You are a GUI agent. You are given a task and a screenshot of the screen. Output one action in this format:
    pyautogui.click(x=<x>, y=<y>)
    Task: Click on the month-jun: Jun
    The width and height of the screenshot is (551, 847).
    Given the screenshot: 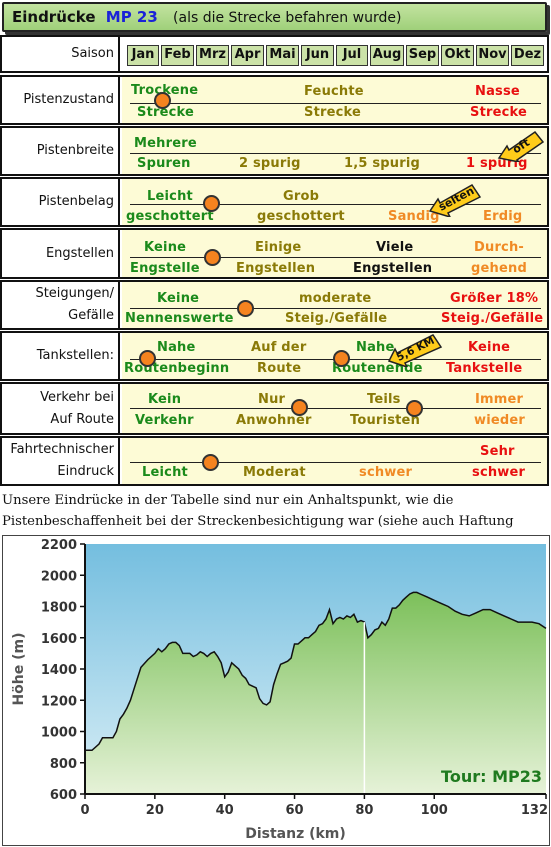 What is the action you would take?
    pyautogui.click(x=317, y=55)
    